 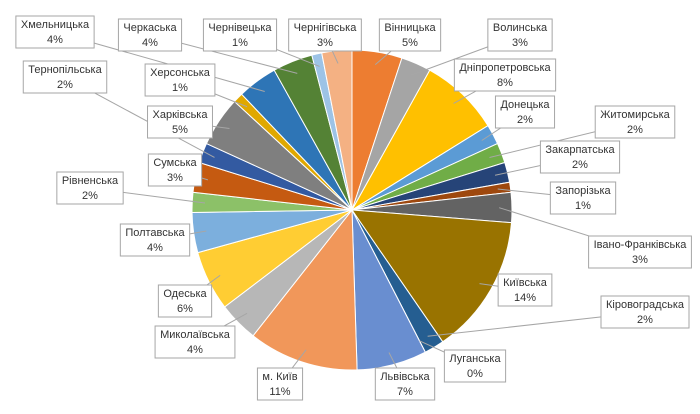 I want to click on label-name: Житомирська, so click(x=635, y=115).